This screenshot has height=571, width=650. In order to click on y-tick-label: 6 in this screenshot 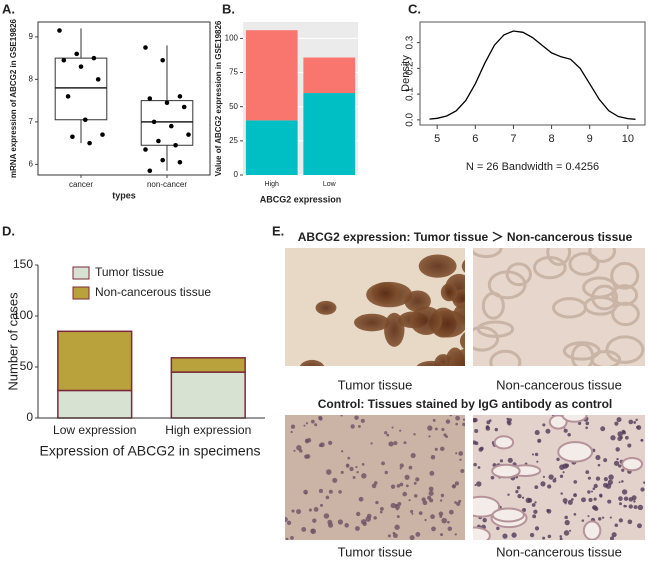, I will do `click(31, 163)`.